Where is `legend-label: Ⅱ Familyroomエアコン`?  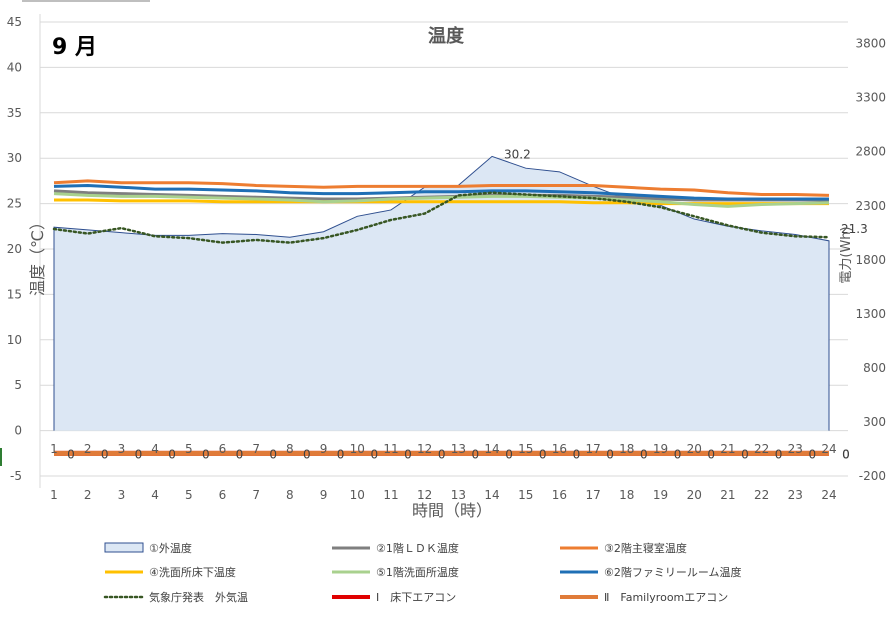 legend-label: Ⅱ Familyroomエアコン is located at coordinates (666, 597).